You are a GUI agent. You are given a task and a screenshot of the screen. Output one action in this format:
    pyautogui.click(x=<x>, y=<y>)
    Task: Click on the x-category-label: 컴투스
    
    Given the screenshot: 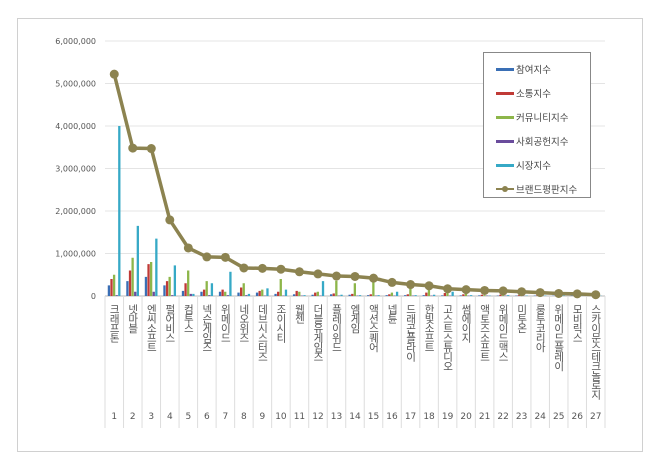 What is the action you would take?
    pyautogui.click(x=188, y=318)
    